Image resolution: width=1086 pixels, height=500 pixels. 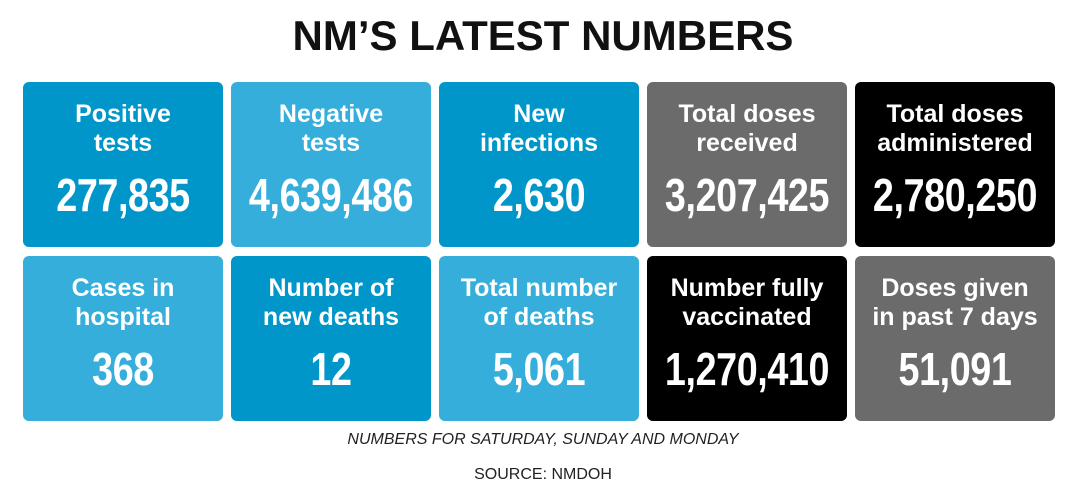 I want to click on tile-value: 2,780,250, so click(x=955, y=195).